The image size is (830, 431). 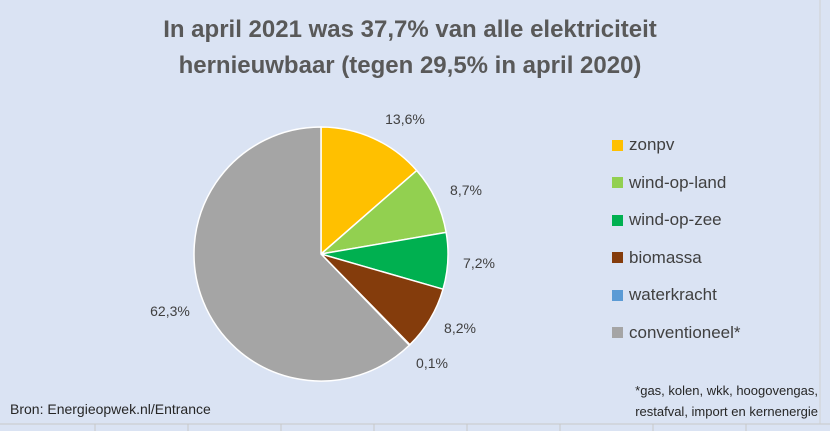 What do you see at coordinates (170, 311) in the screenshot?
I see `data-label-conventioneel: 62,3%` at bounding box center [170, 311].